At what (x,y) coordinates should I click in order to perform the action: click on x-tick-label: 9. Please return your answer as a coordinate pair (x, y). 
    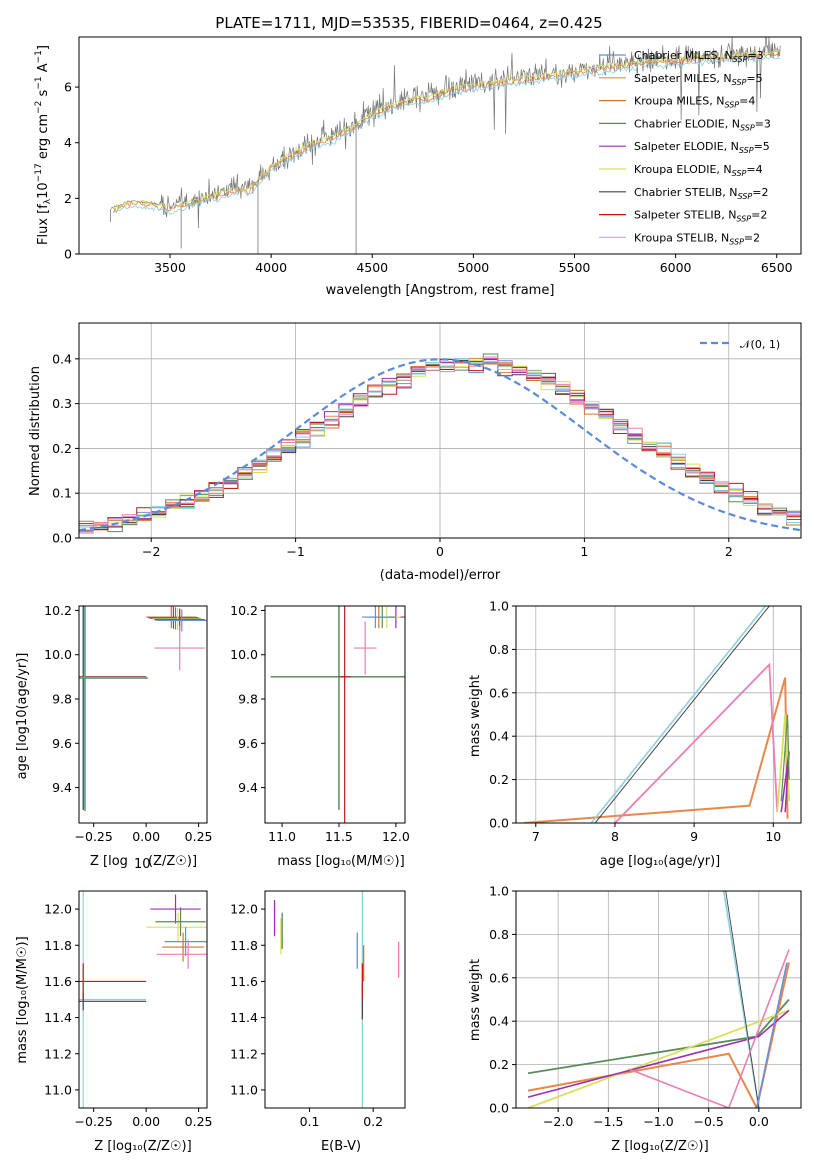
    Looking at the image, I should click on (694, 836).